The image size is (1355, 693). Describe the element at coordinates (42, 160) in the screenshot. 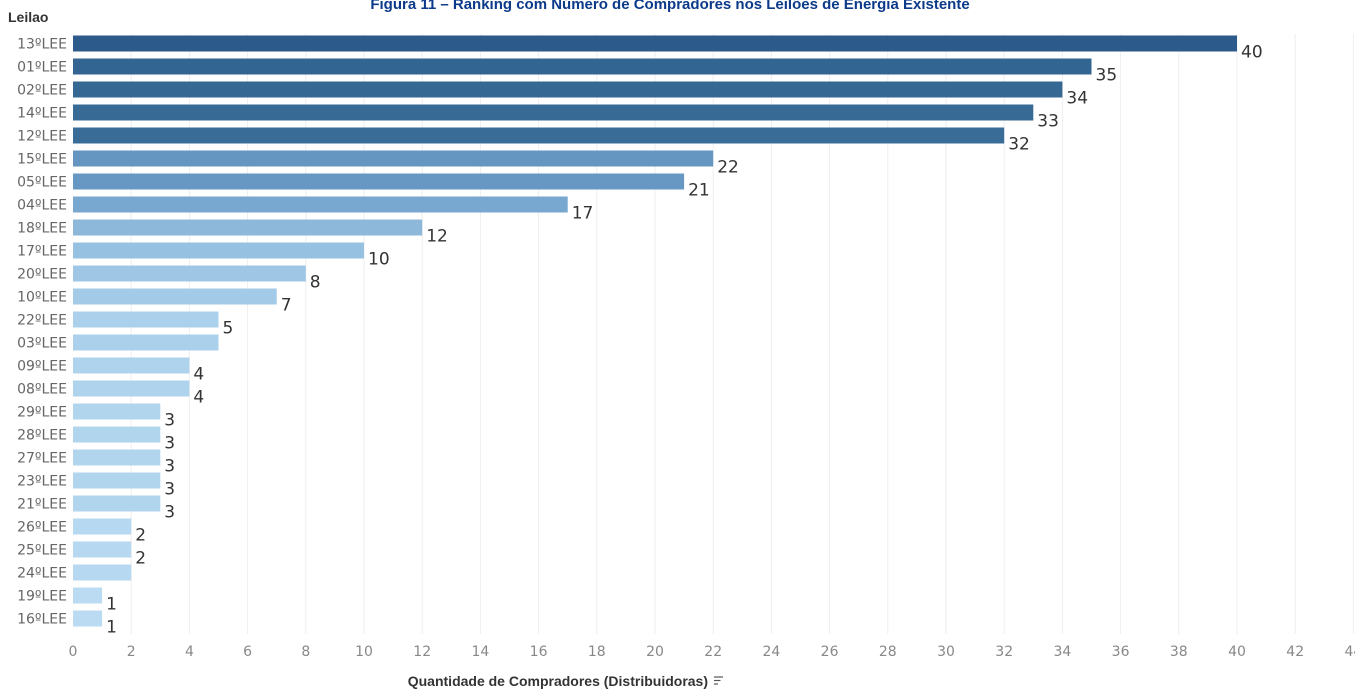

I see `category-label: 15ºLEE` at that location.